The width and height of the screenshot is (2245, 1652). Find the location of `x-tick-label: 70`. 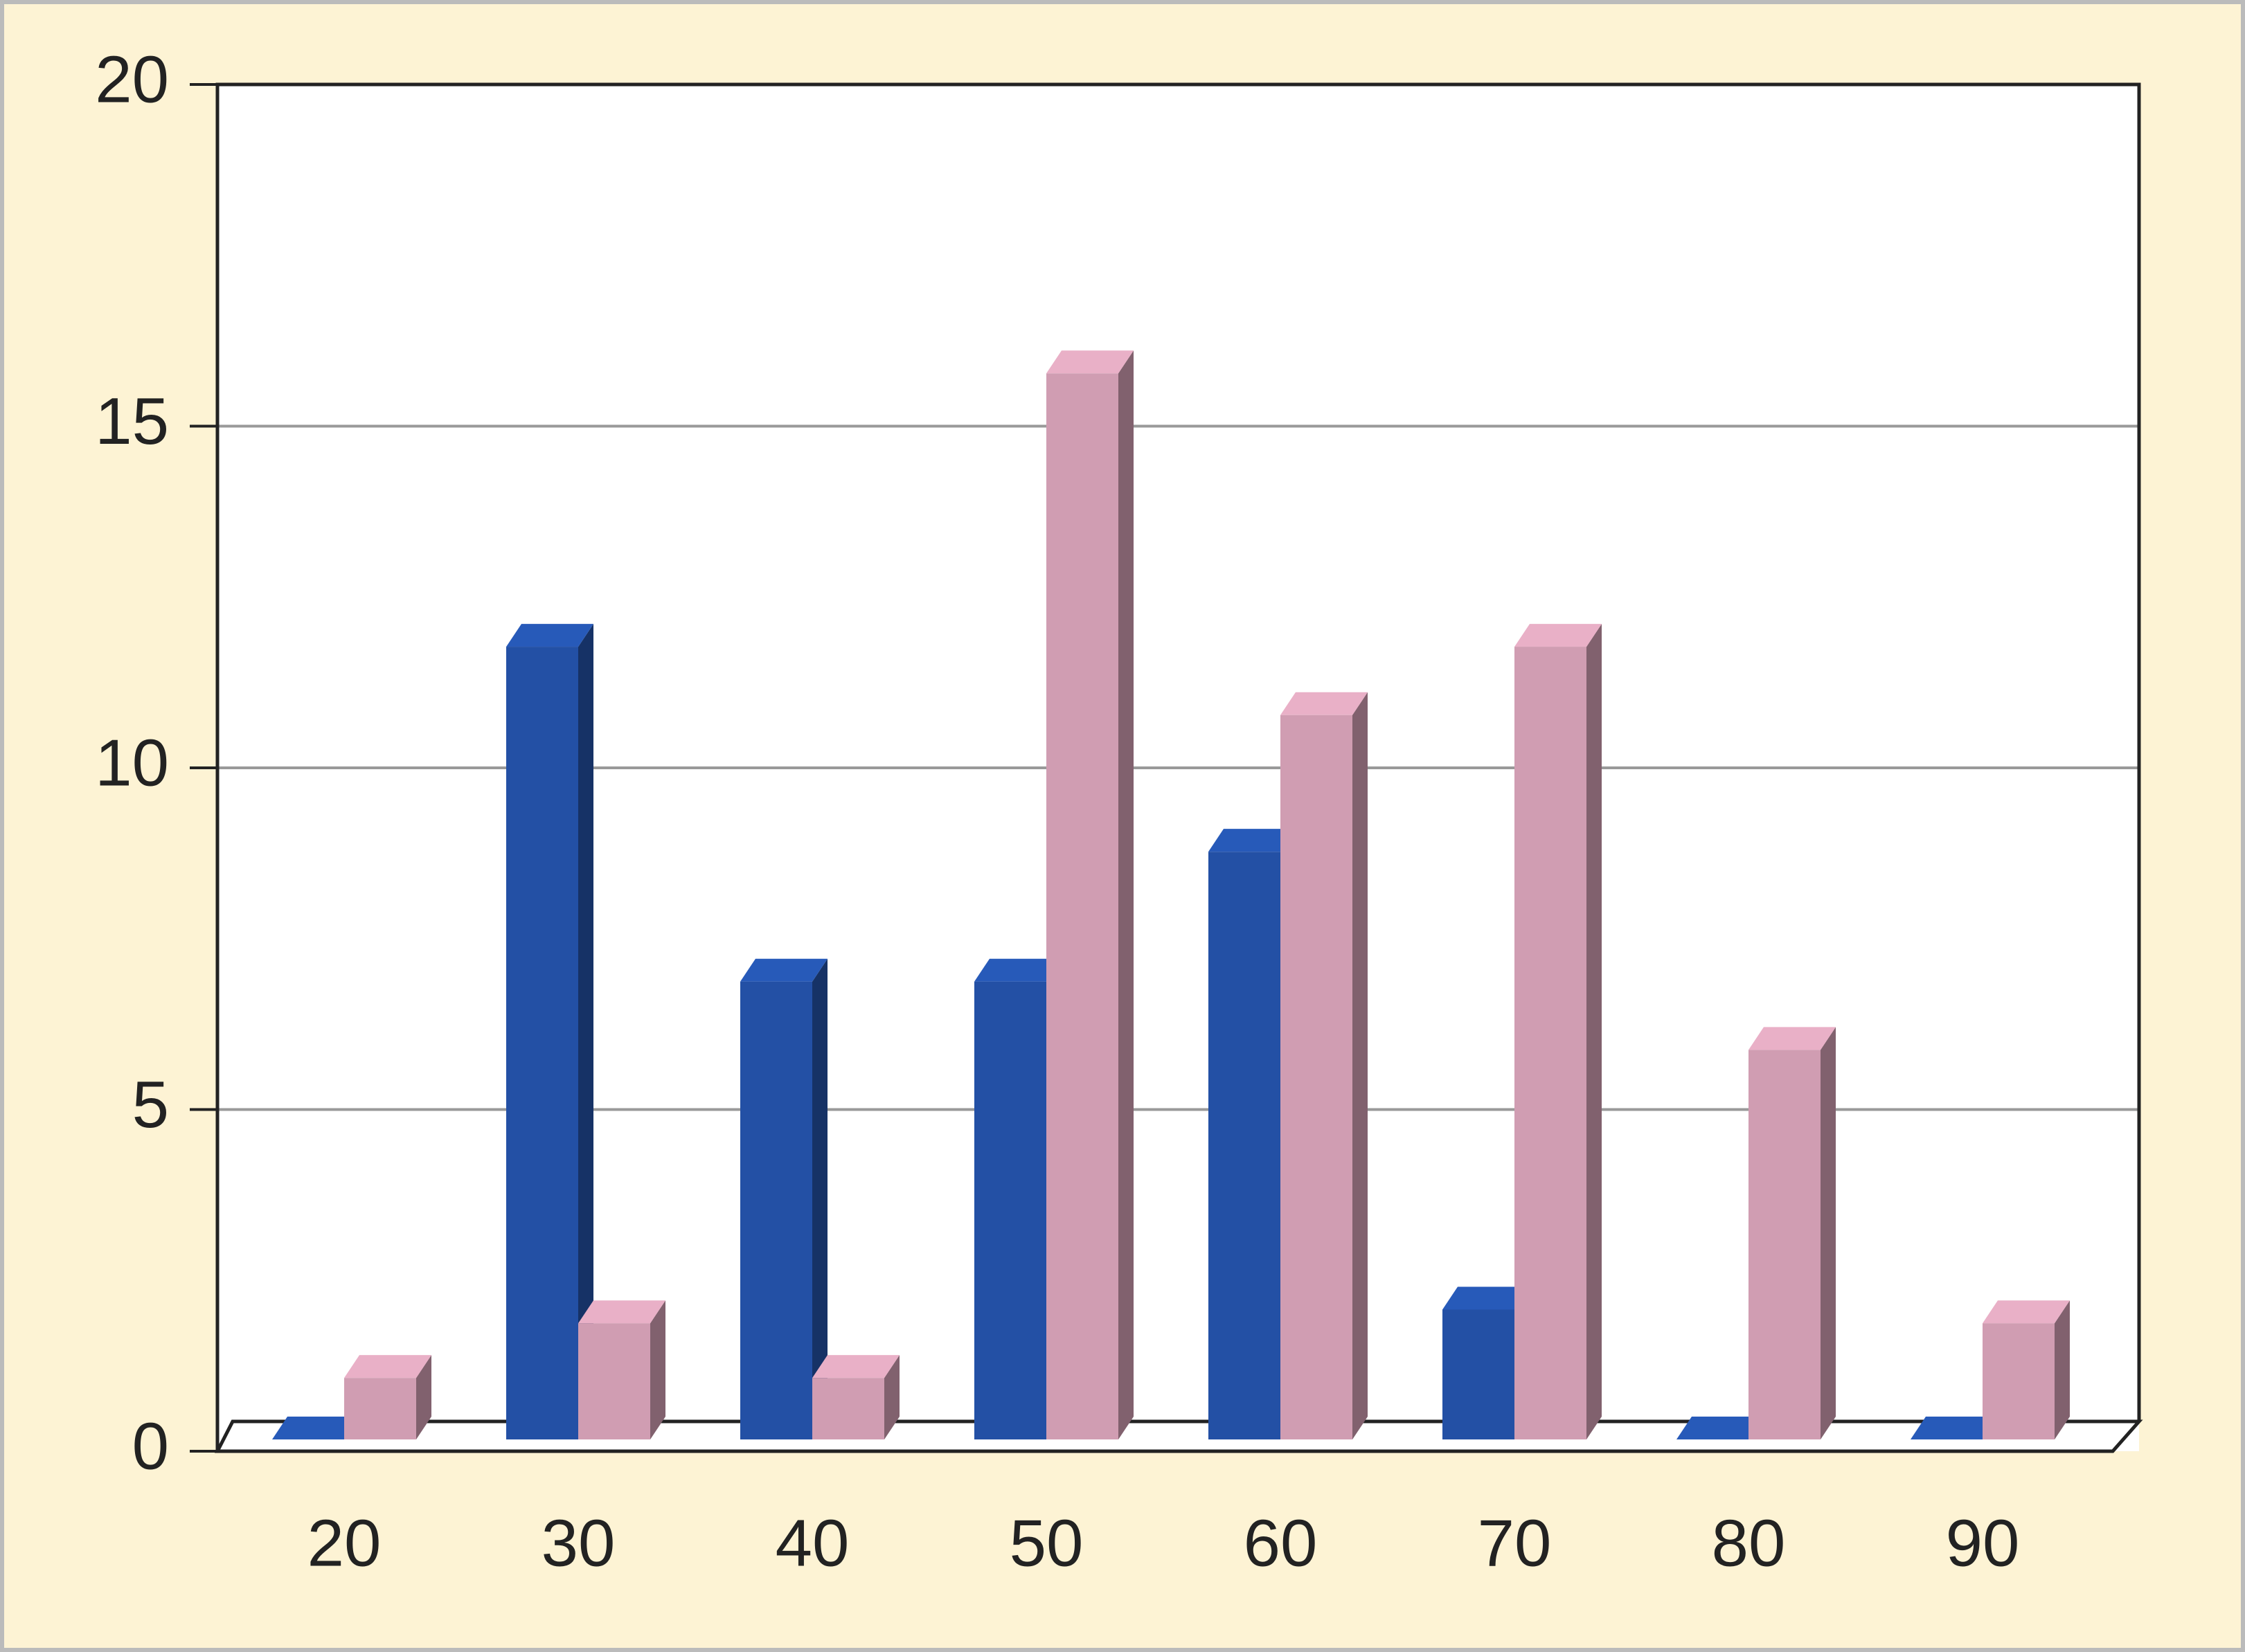

x-tick-label: 70 is located at coordinates (1515, 1543).